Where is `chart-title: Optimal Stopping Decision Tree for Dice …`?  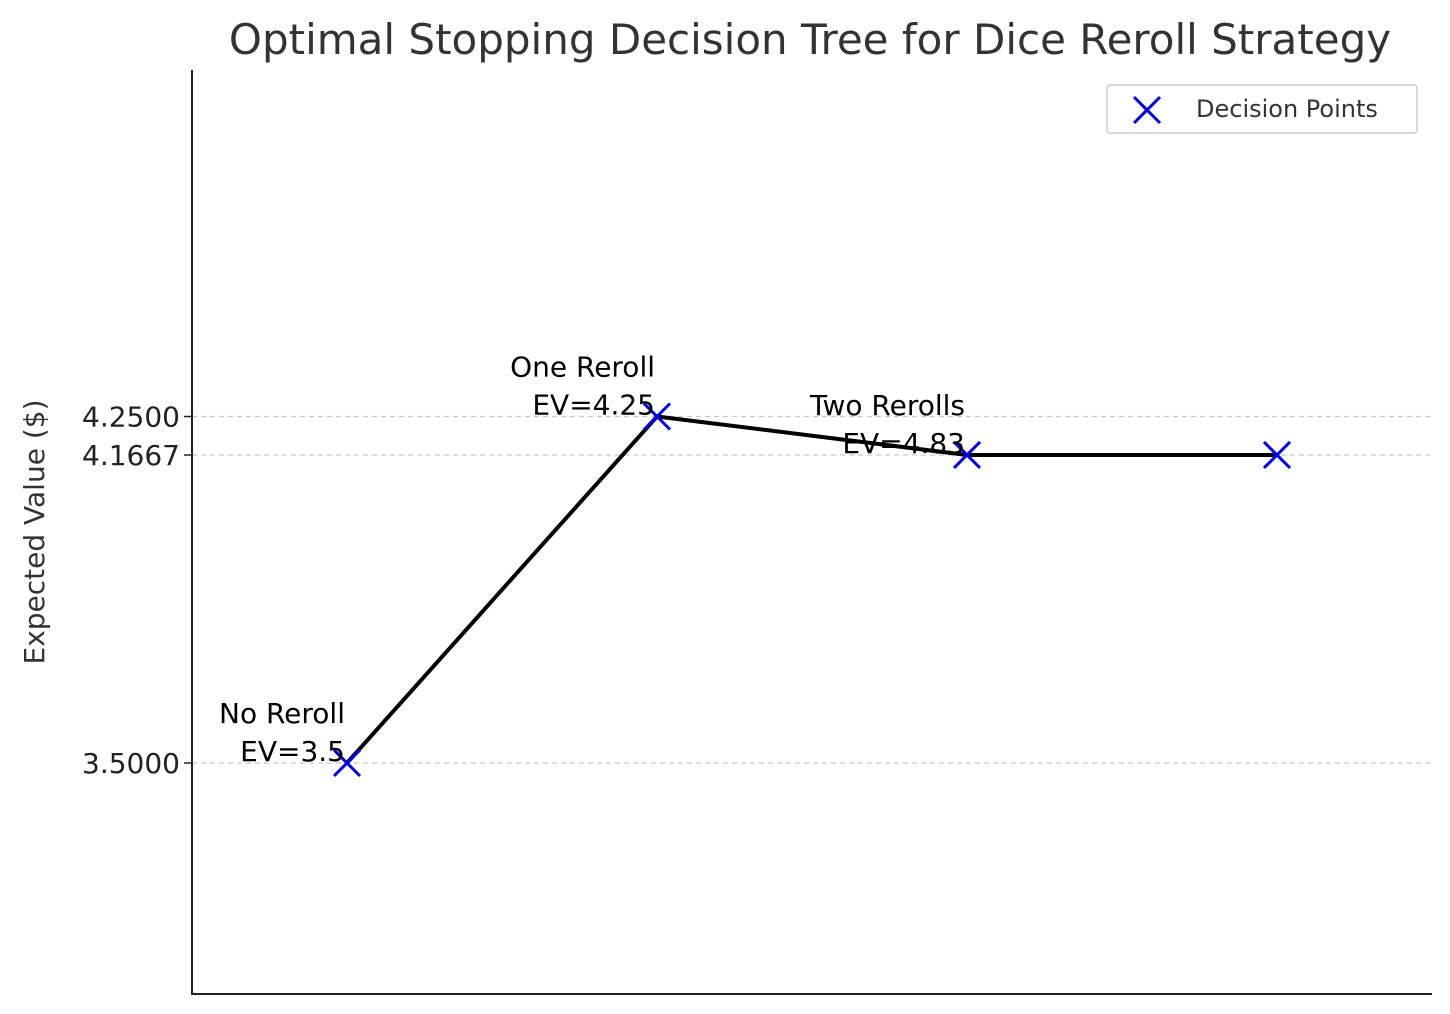
chart-title: Optimal Stopping Decision Tree for Dice … is located at coordinates (810, 39).